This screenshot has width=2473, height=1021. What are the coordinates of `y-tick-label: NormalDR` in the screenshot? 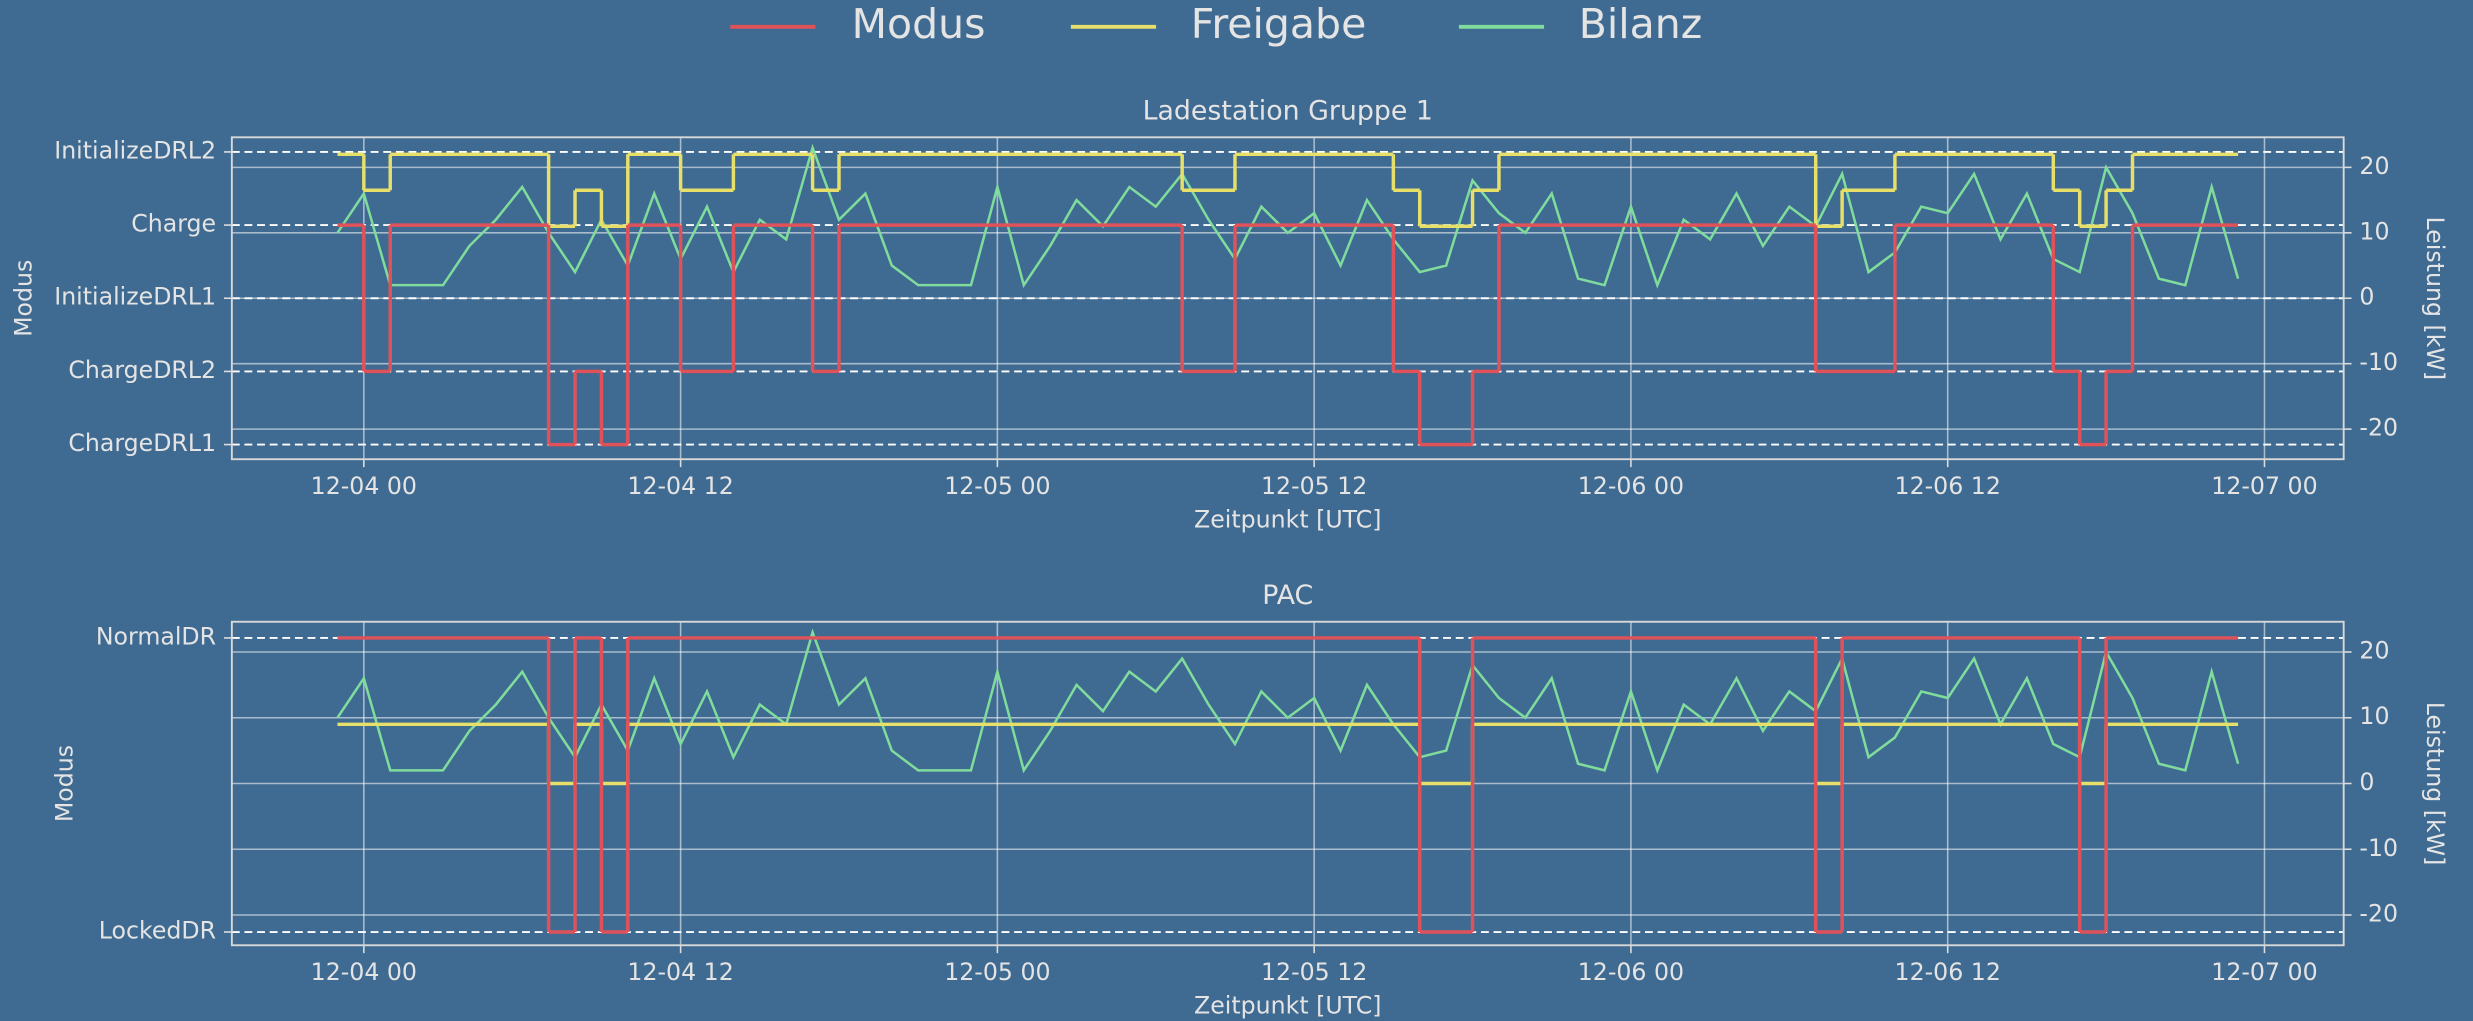 It's located at (156, 636).